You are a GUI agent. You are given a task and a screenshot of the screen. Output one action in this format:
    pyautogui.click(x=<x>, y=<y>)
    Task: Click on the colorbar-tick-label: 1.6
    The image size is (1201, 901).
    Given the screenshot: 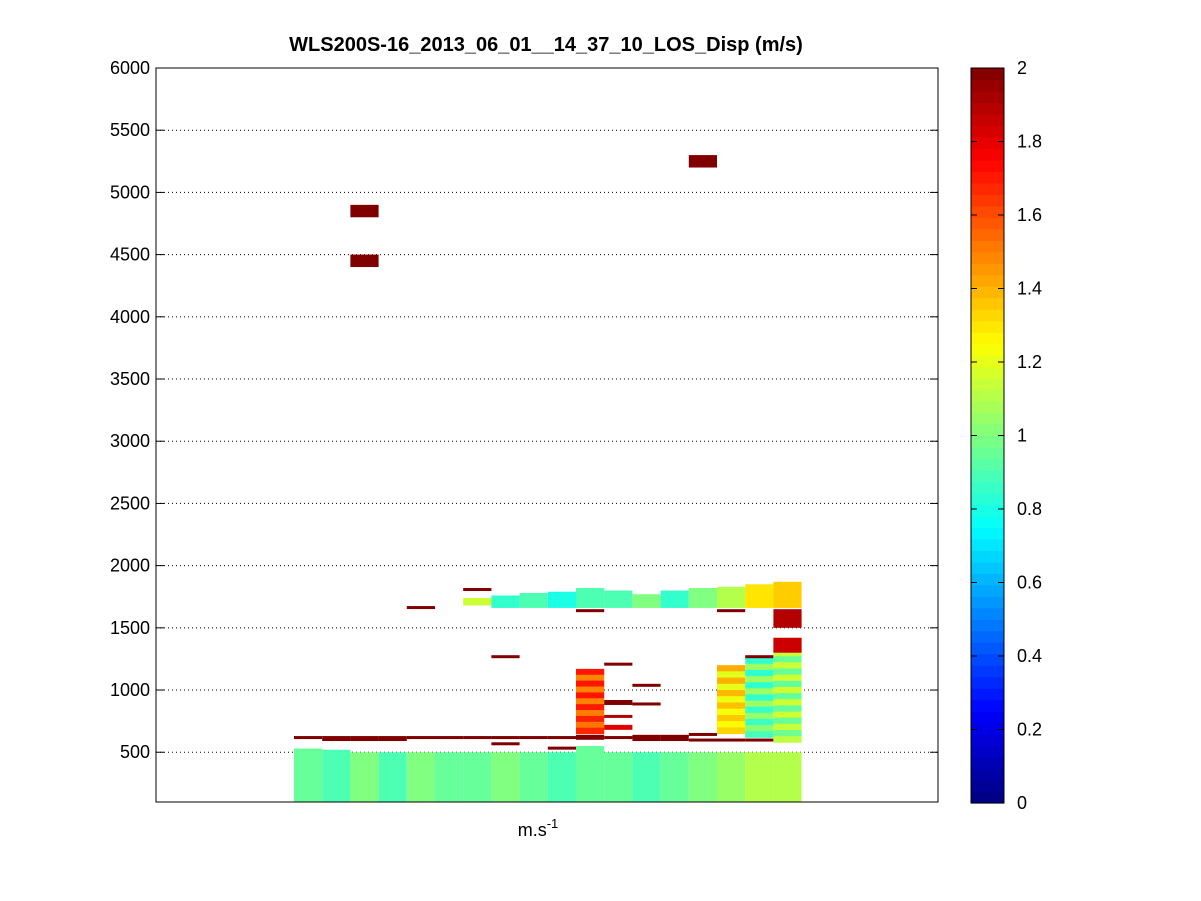 What is the action you would take?
    pyautogui.click(x=1029, y=215)
    